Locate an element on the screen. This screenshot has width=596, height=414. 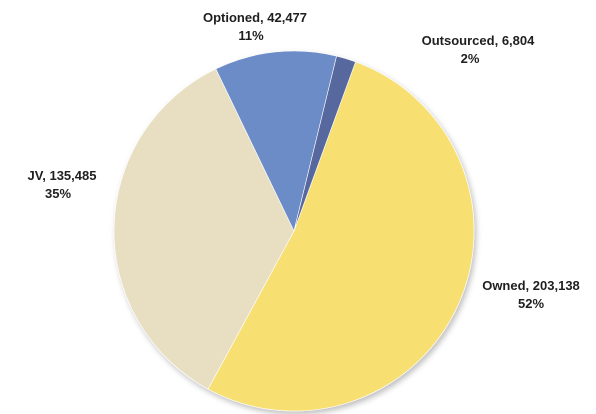
label-optioned-percent: 11% is located at coordinates (251, 35).